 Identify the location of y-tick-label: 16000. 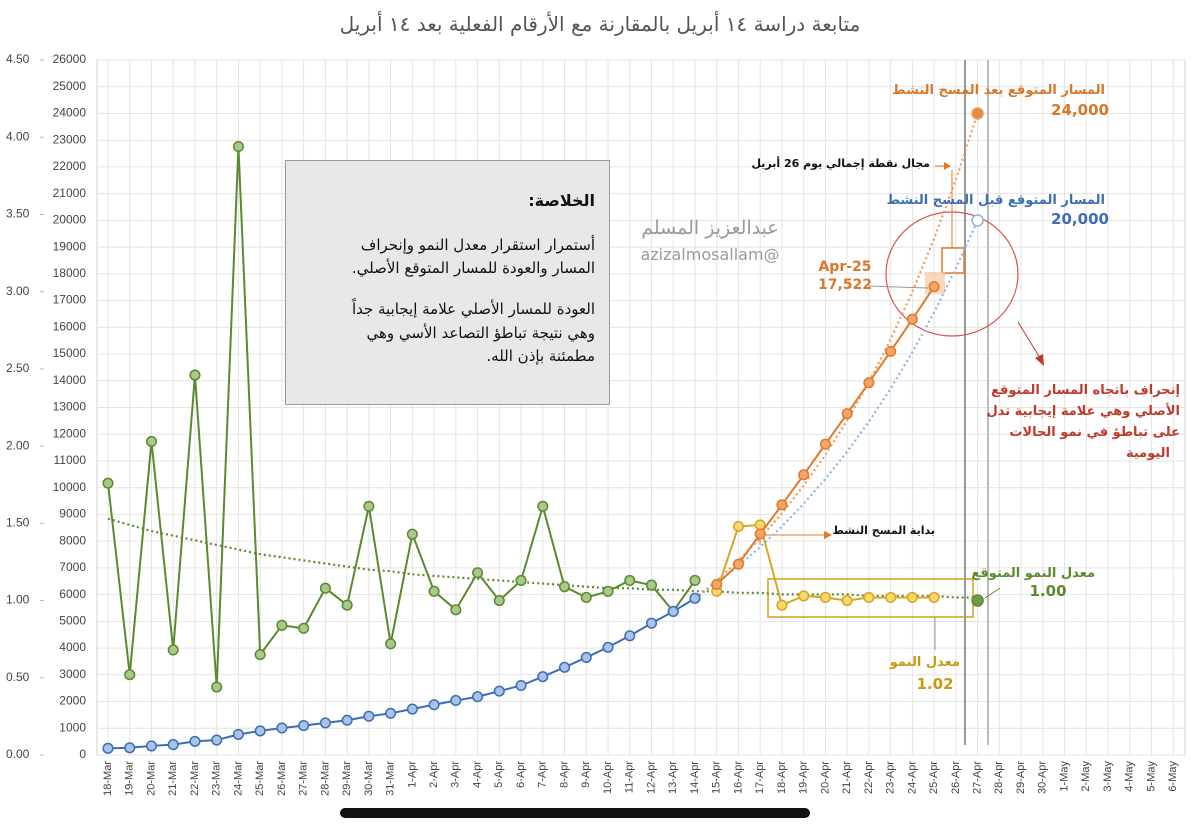
(70, 326).